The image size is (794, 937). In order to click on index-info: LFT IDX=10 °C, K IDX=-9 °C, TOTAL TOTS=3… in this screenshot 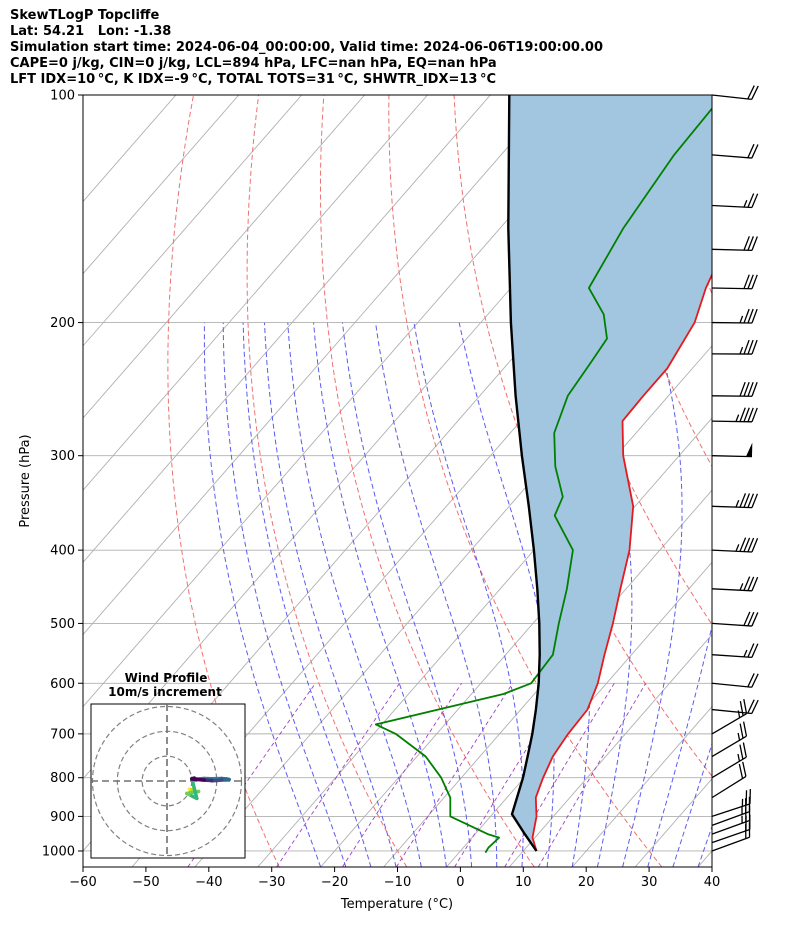, I will do `click(253, 79)`.